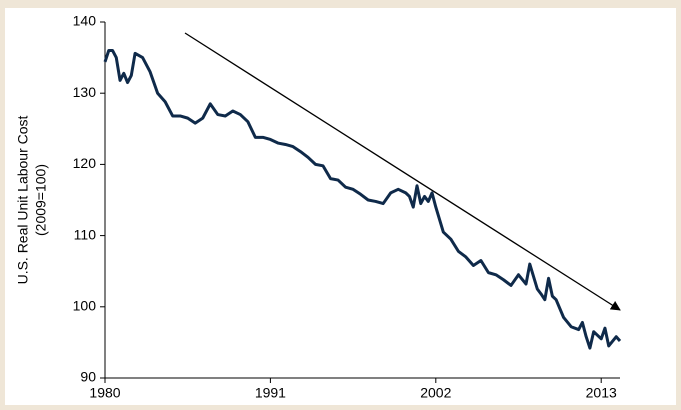 Image resolution: width=681 pixels, height=410 pixels. What do you see at coordinates (104, 393) in the screenshot?
I see `x-tick-label: 1980` at bounding box center [104, 393].